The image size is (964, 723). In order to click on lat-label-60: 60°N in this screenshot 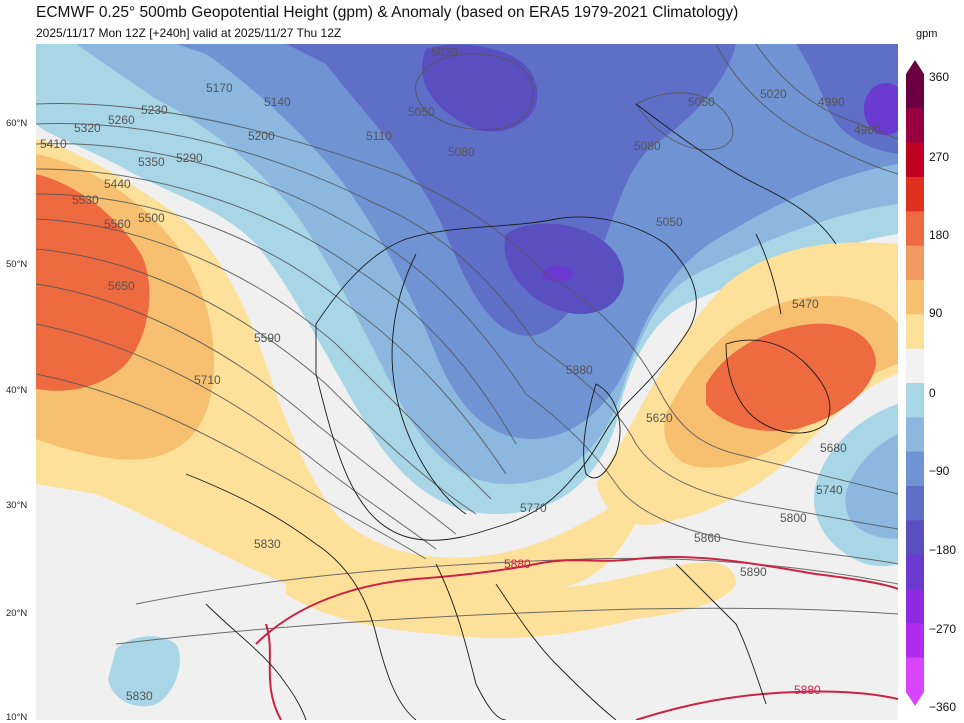, I will do `click(17, 123)`.